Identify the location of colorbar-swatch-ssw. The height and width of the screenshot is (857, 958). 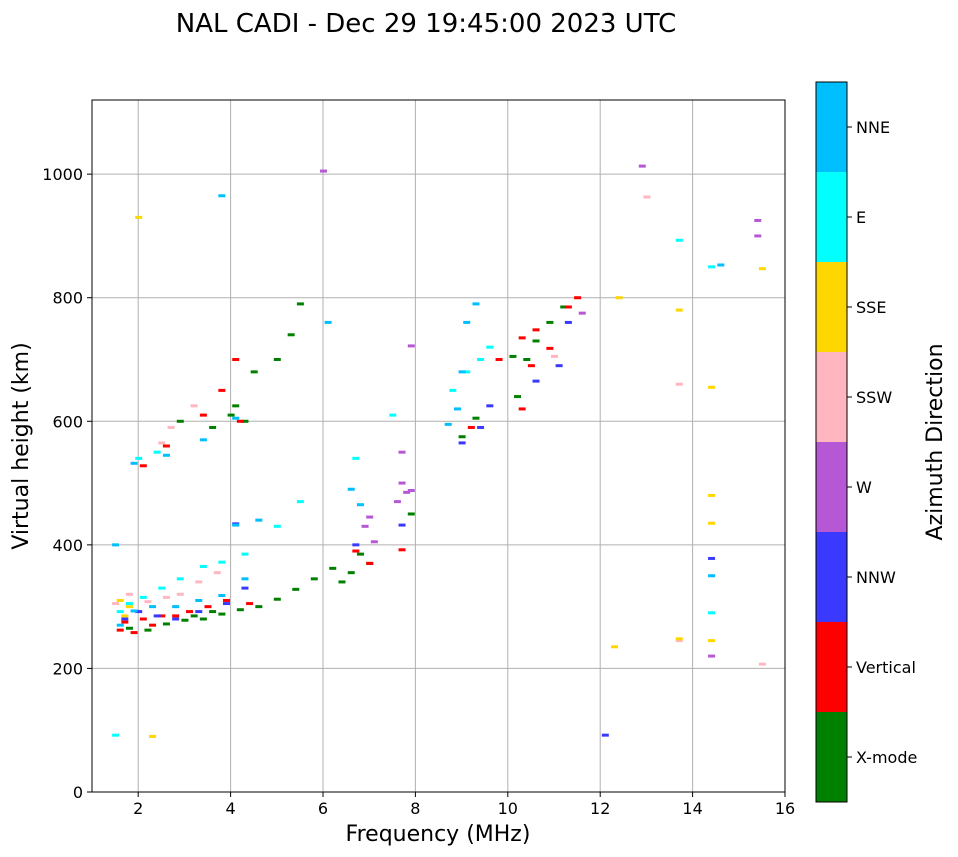
(831, 397).